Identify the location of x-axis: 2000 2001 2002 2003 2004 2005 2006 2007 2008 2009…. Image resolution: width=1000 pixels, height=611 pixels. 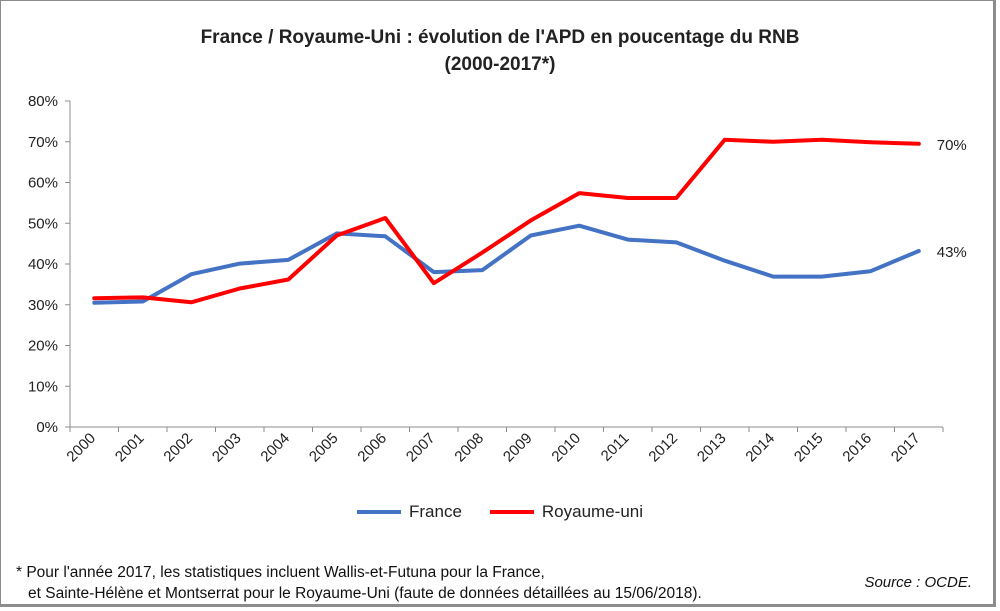
(503, 446).